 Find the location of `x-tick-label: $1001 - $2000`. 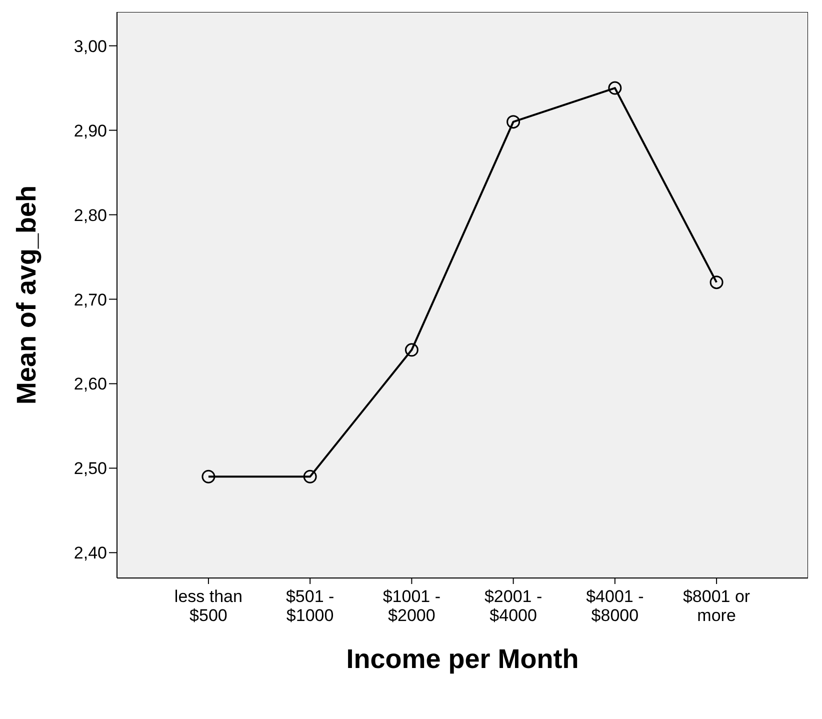

x-tick-label: $1001 - $2000 is located at coordinates (411, 606).